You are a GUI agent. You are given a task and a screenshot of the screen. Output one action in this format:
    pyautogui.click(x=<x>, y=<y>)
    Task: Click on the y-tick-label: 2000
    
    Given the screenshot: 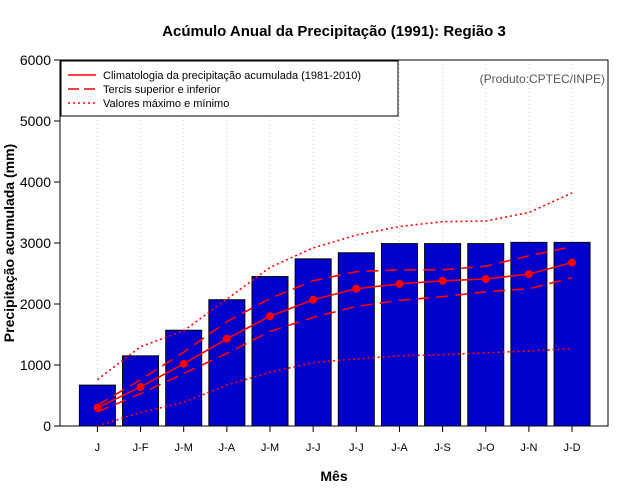 What is the action you would take?
    pyautogui.click(x=35, y=304)
    